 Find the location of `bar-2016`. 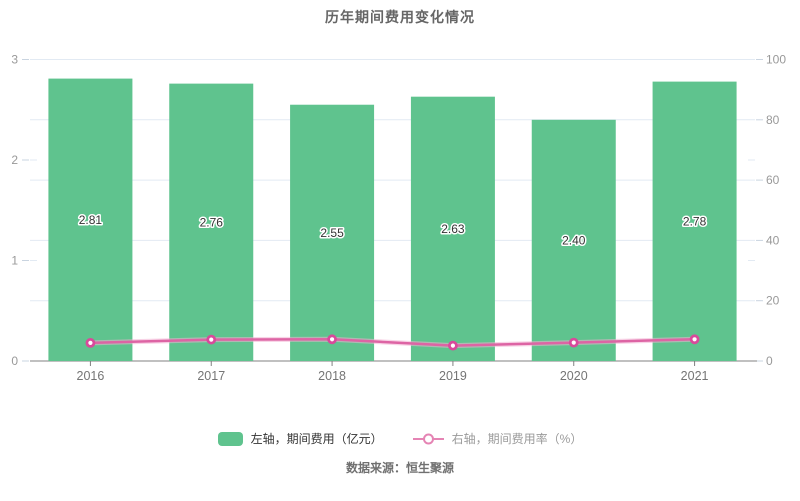

bar-2016 is located at coordinates (90, 219).